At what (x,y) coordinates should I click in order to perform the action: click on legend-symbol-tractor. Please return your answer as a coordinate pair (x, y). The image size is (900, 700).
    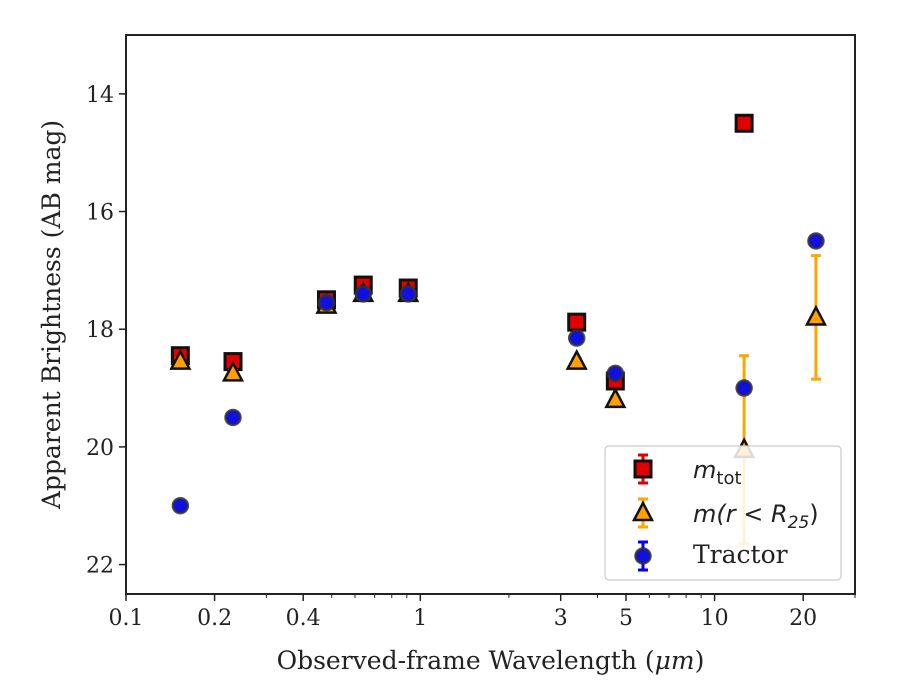
    Looking at the image, I should click on (643, 556).